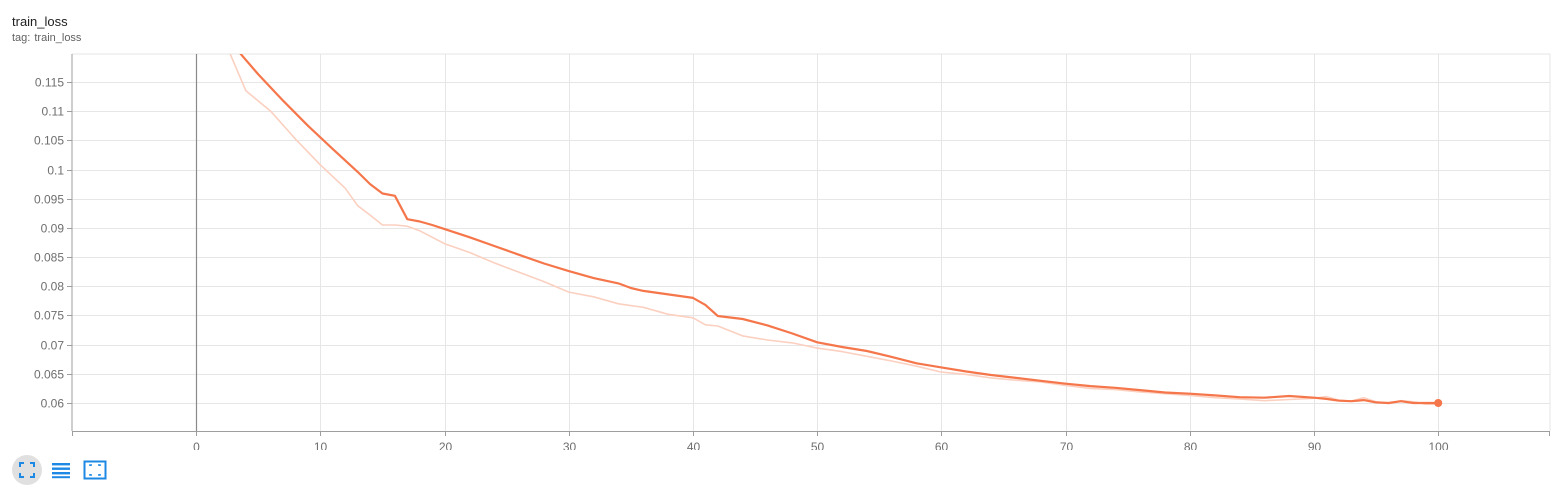  What do you see at coordinates (694, 445) in the screenshot?
I see `x-tick-label: 40` at bounding box center [694, 445].